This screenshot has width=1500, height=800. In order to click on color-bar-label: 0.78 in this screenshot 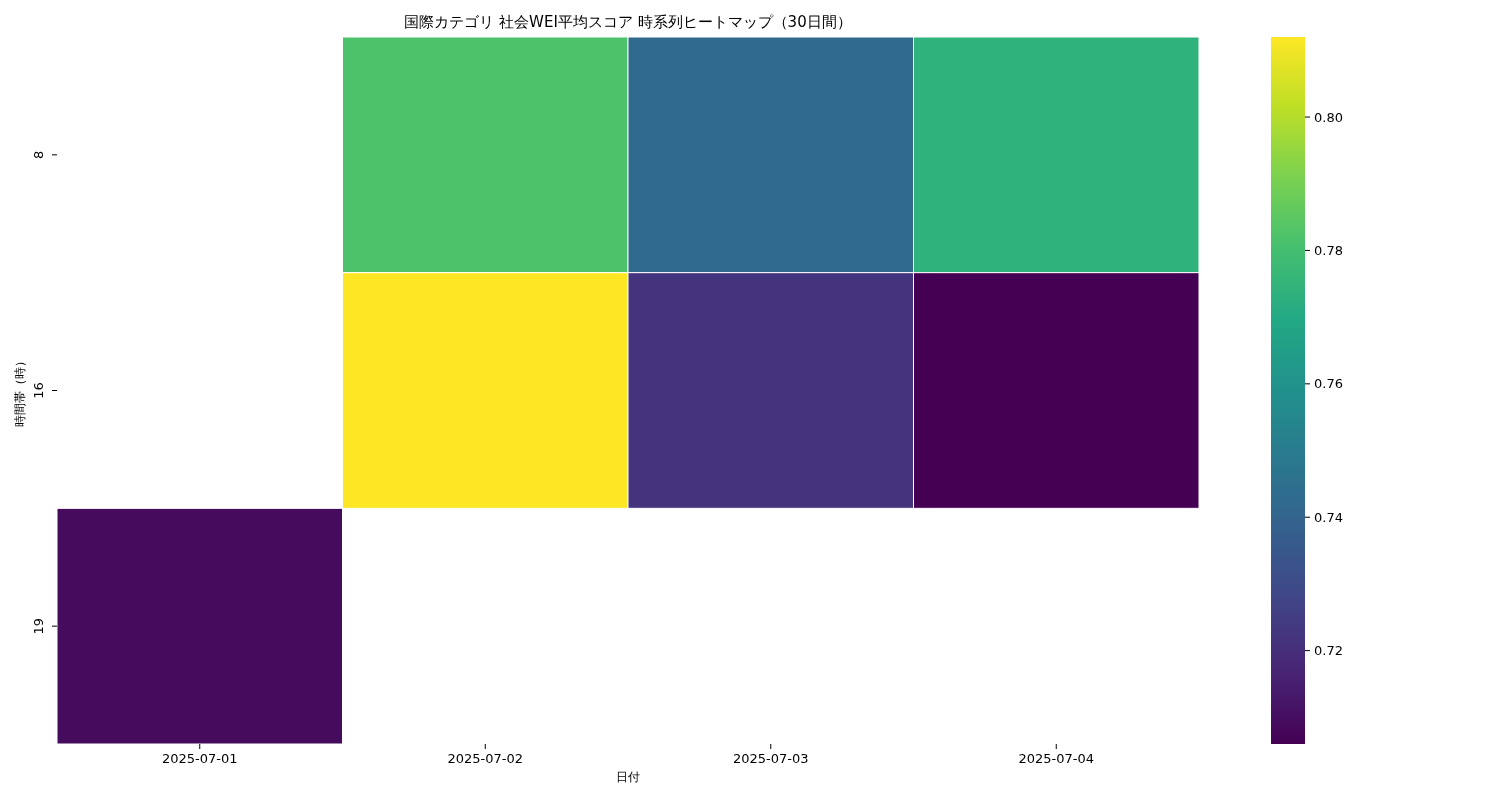, I will do `click(1328, 250)`.